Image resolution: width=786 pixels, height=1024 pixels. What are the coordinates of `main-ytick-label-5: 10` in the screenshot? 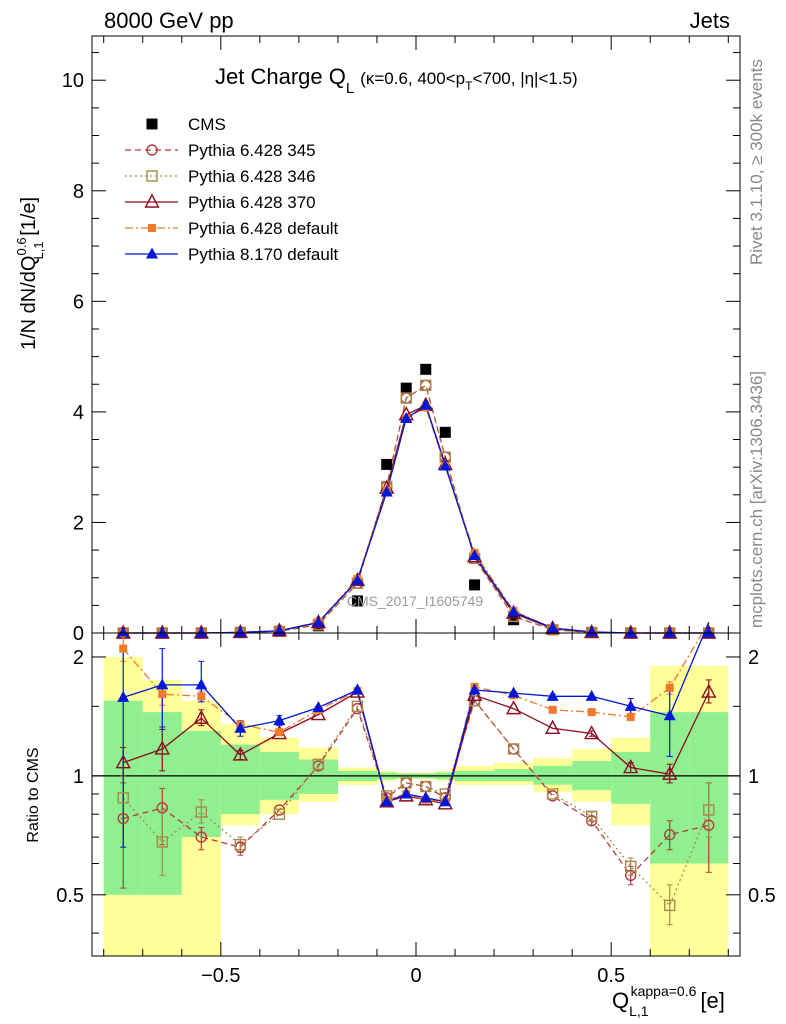 It's located at (73, 81).